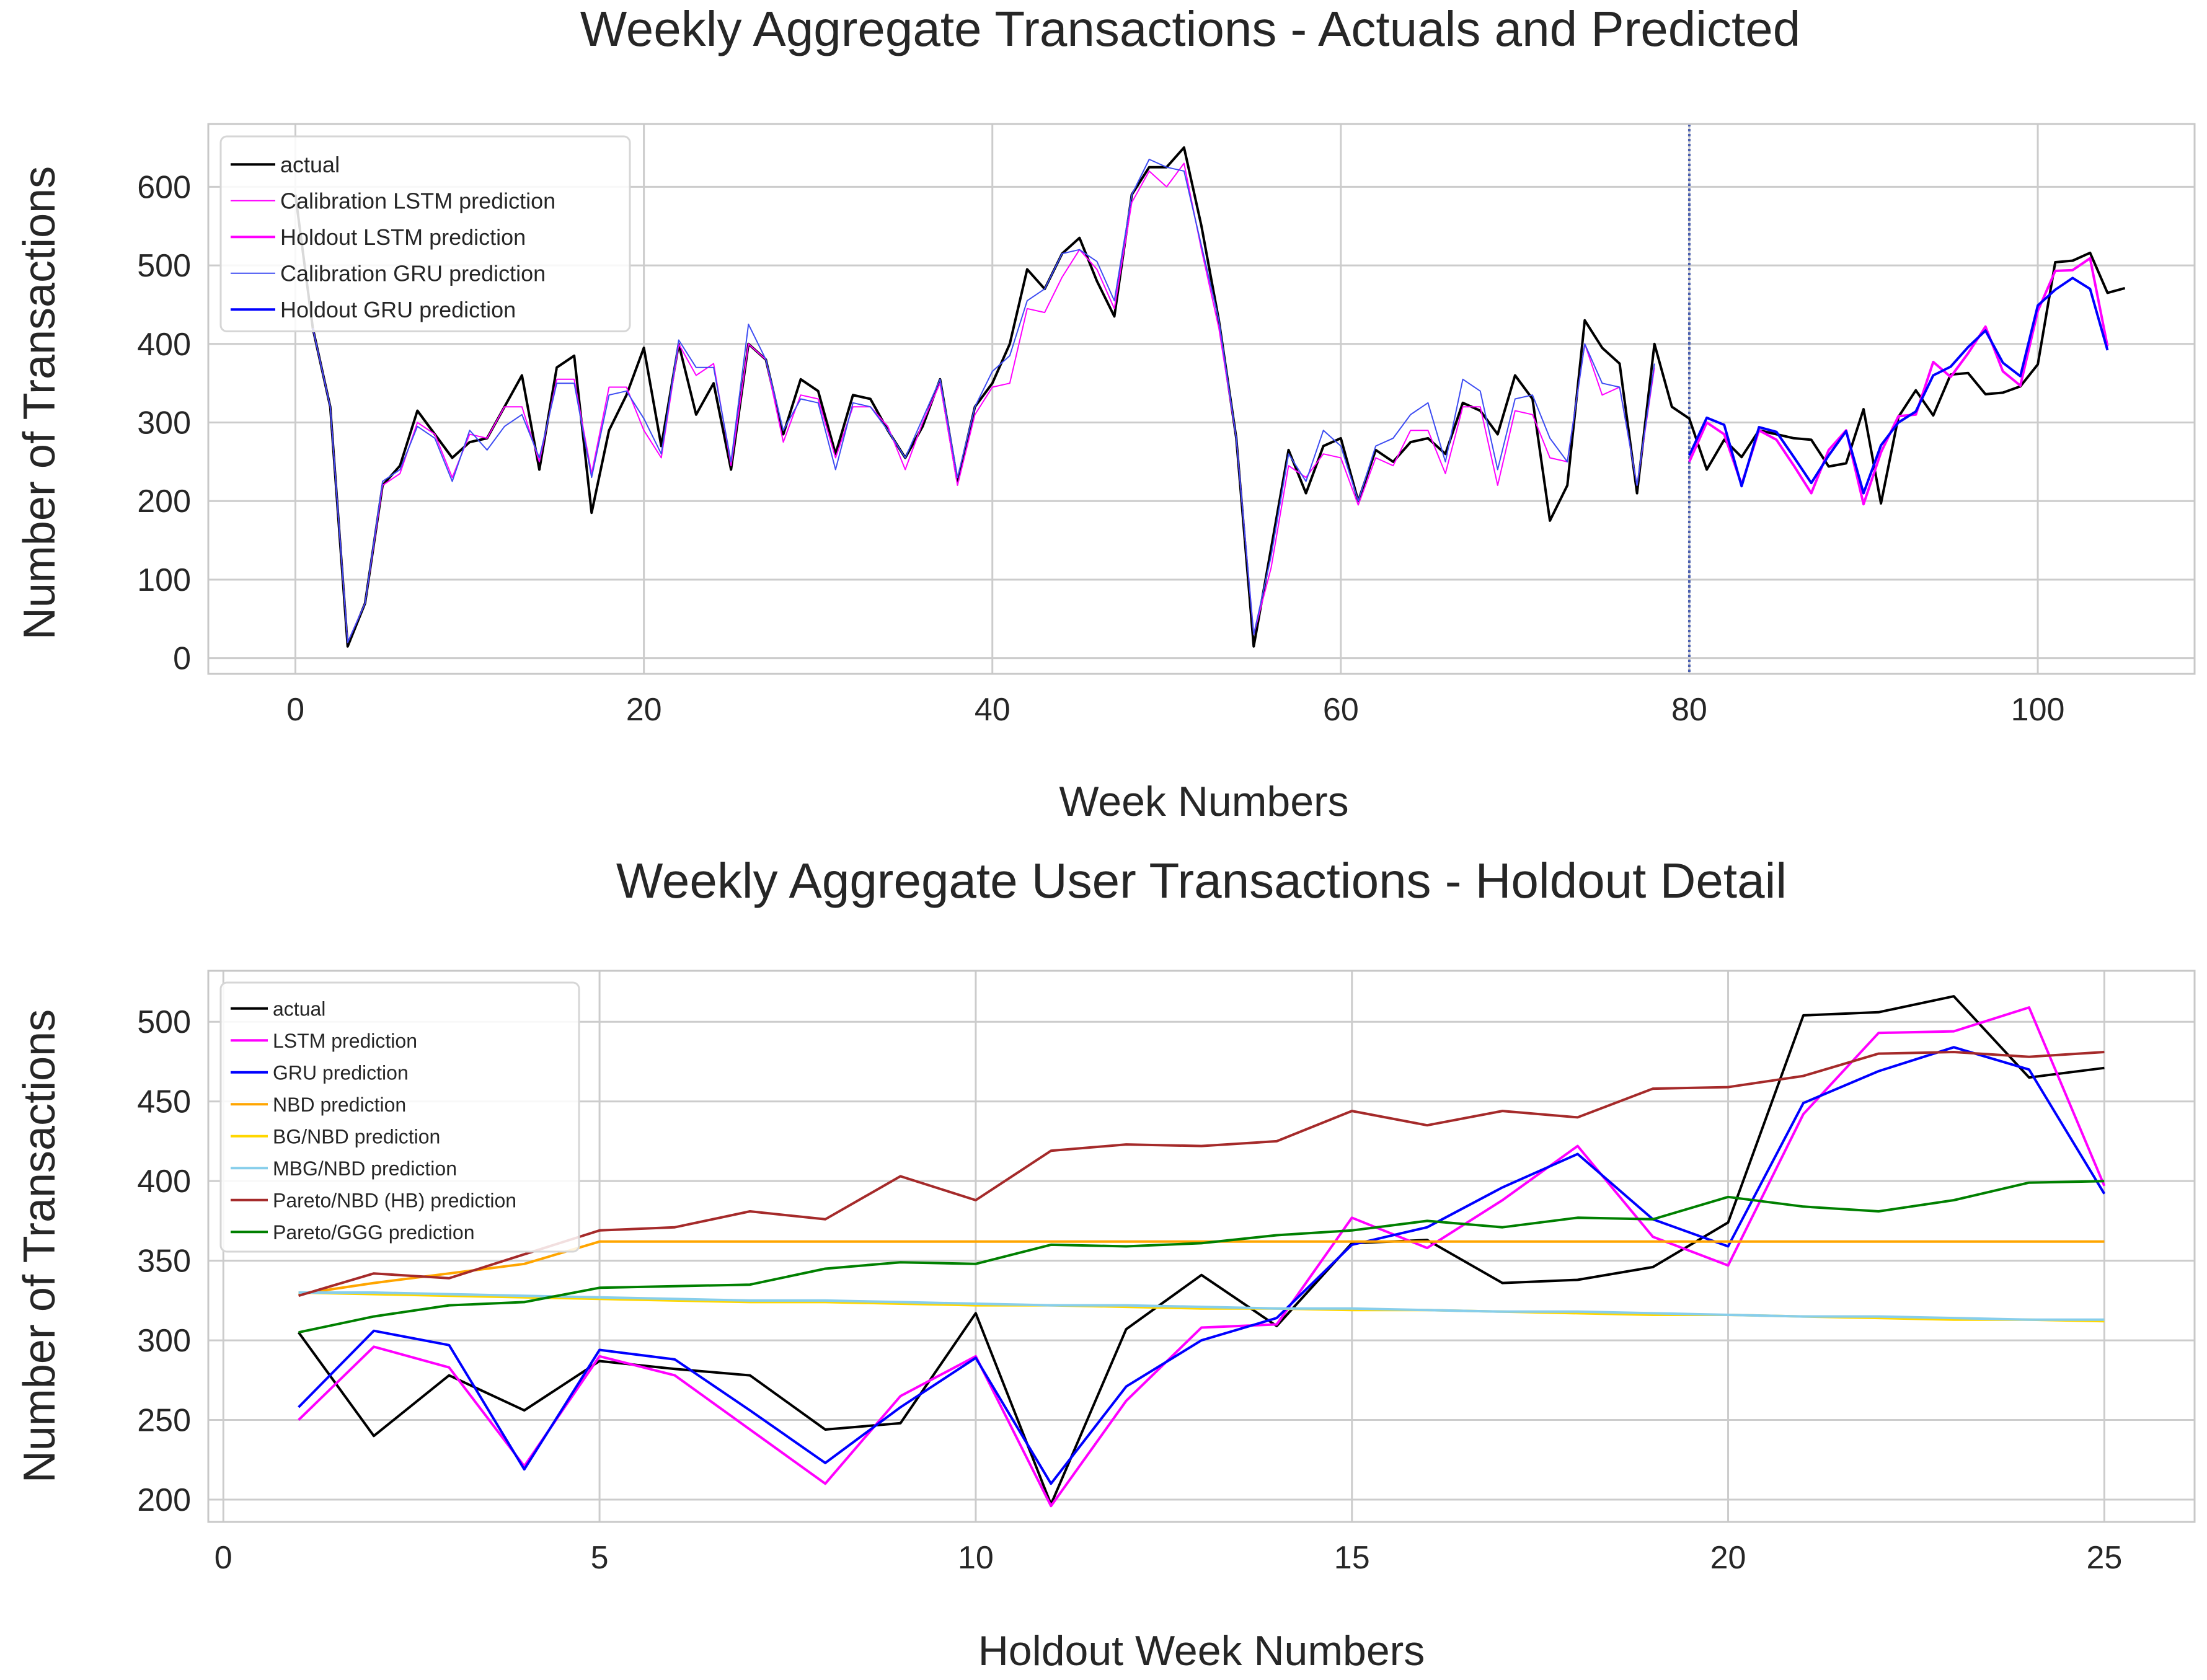 The image size is (2207, 1680). I want to click on series-line-mbg-nbd-prediction, so click(1201, 1306).